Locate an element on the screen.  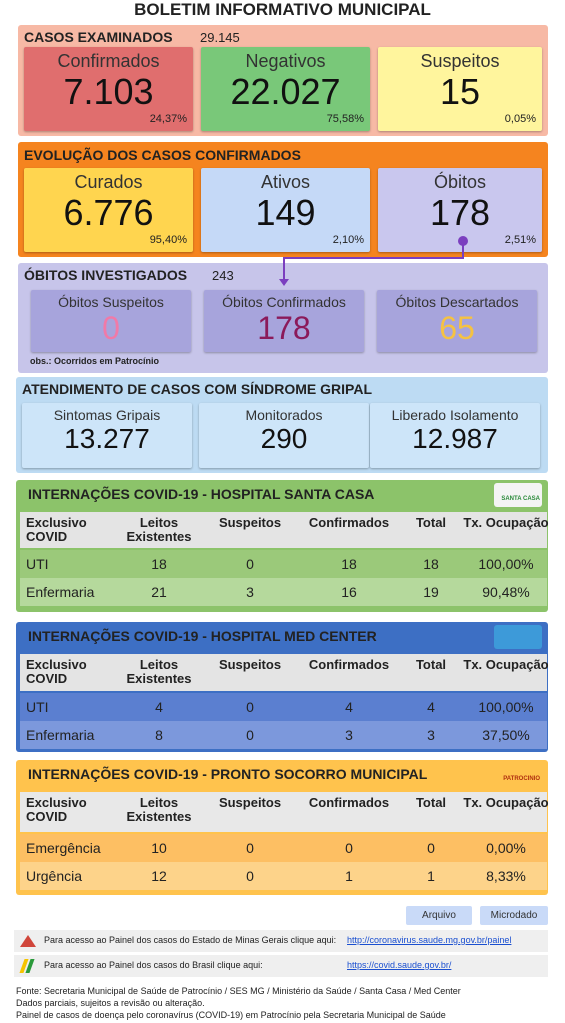
arrow-head is located at coordinates (284, 282).